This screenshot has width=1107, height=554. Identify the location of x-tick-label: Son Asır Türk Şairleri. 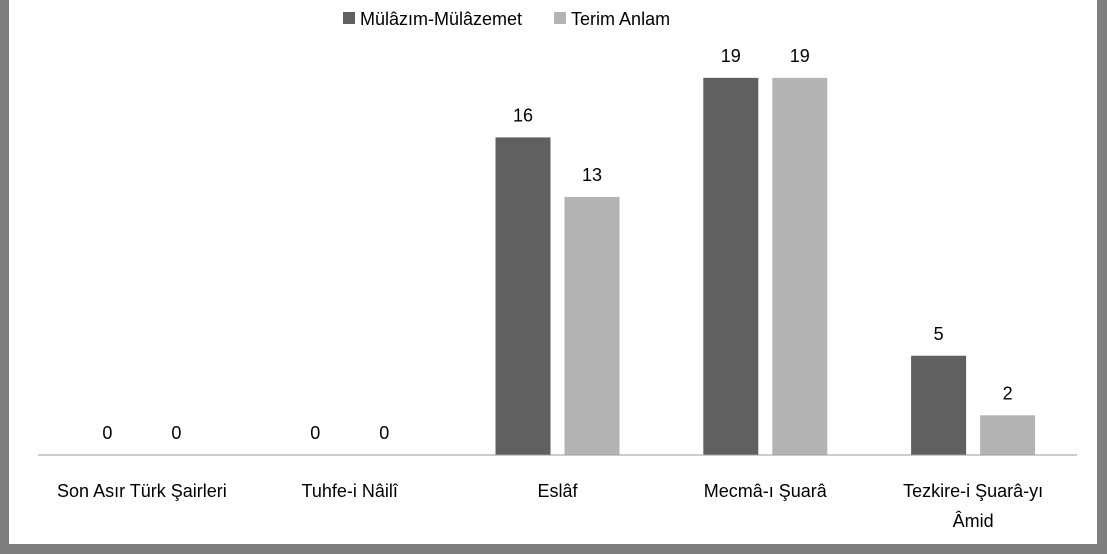
(142, 491).